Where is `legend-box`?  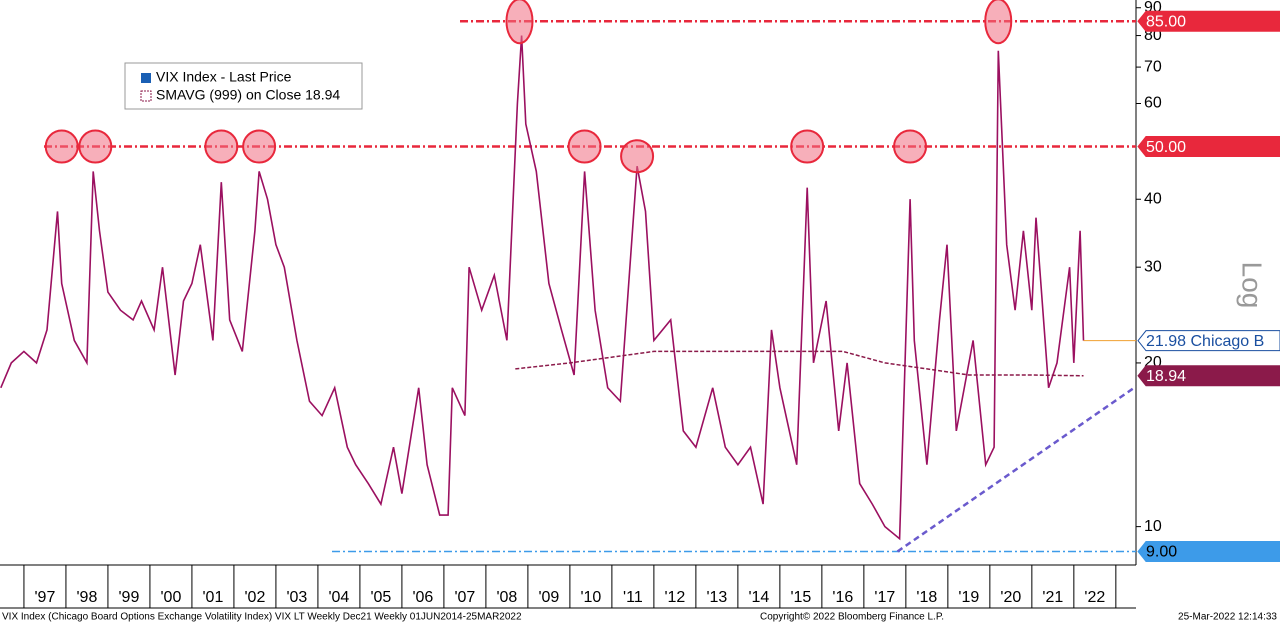 legend-box is located at coordinates (243, 86).